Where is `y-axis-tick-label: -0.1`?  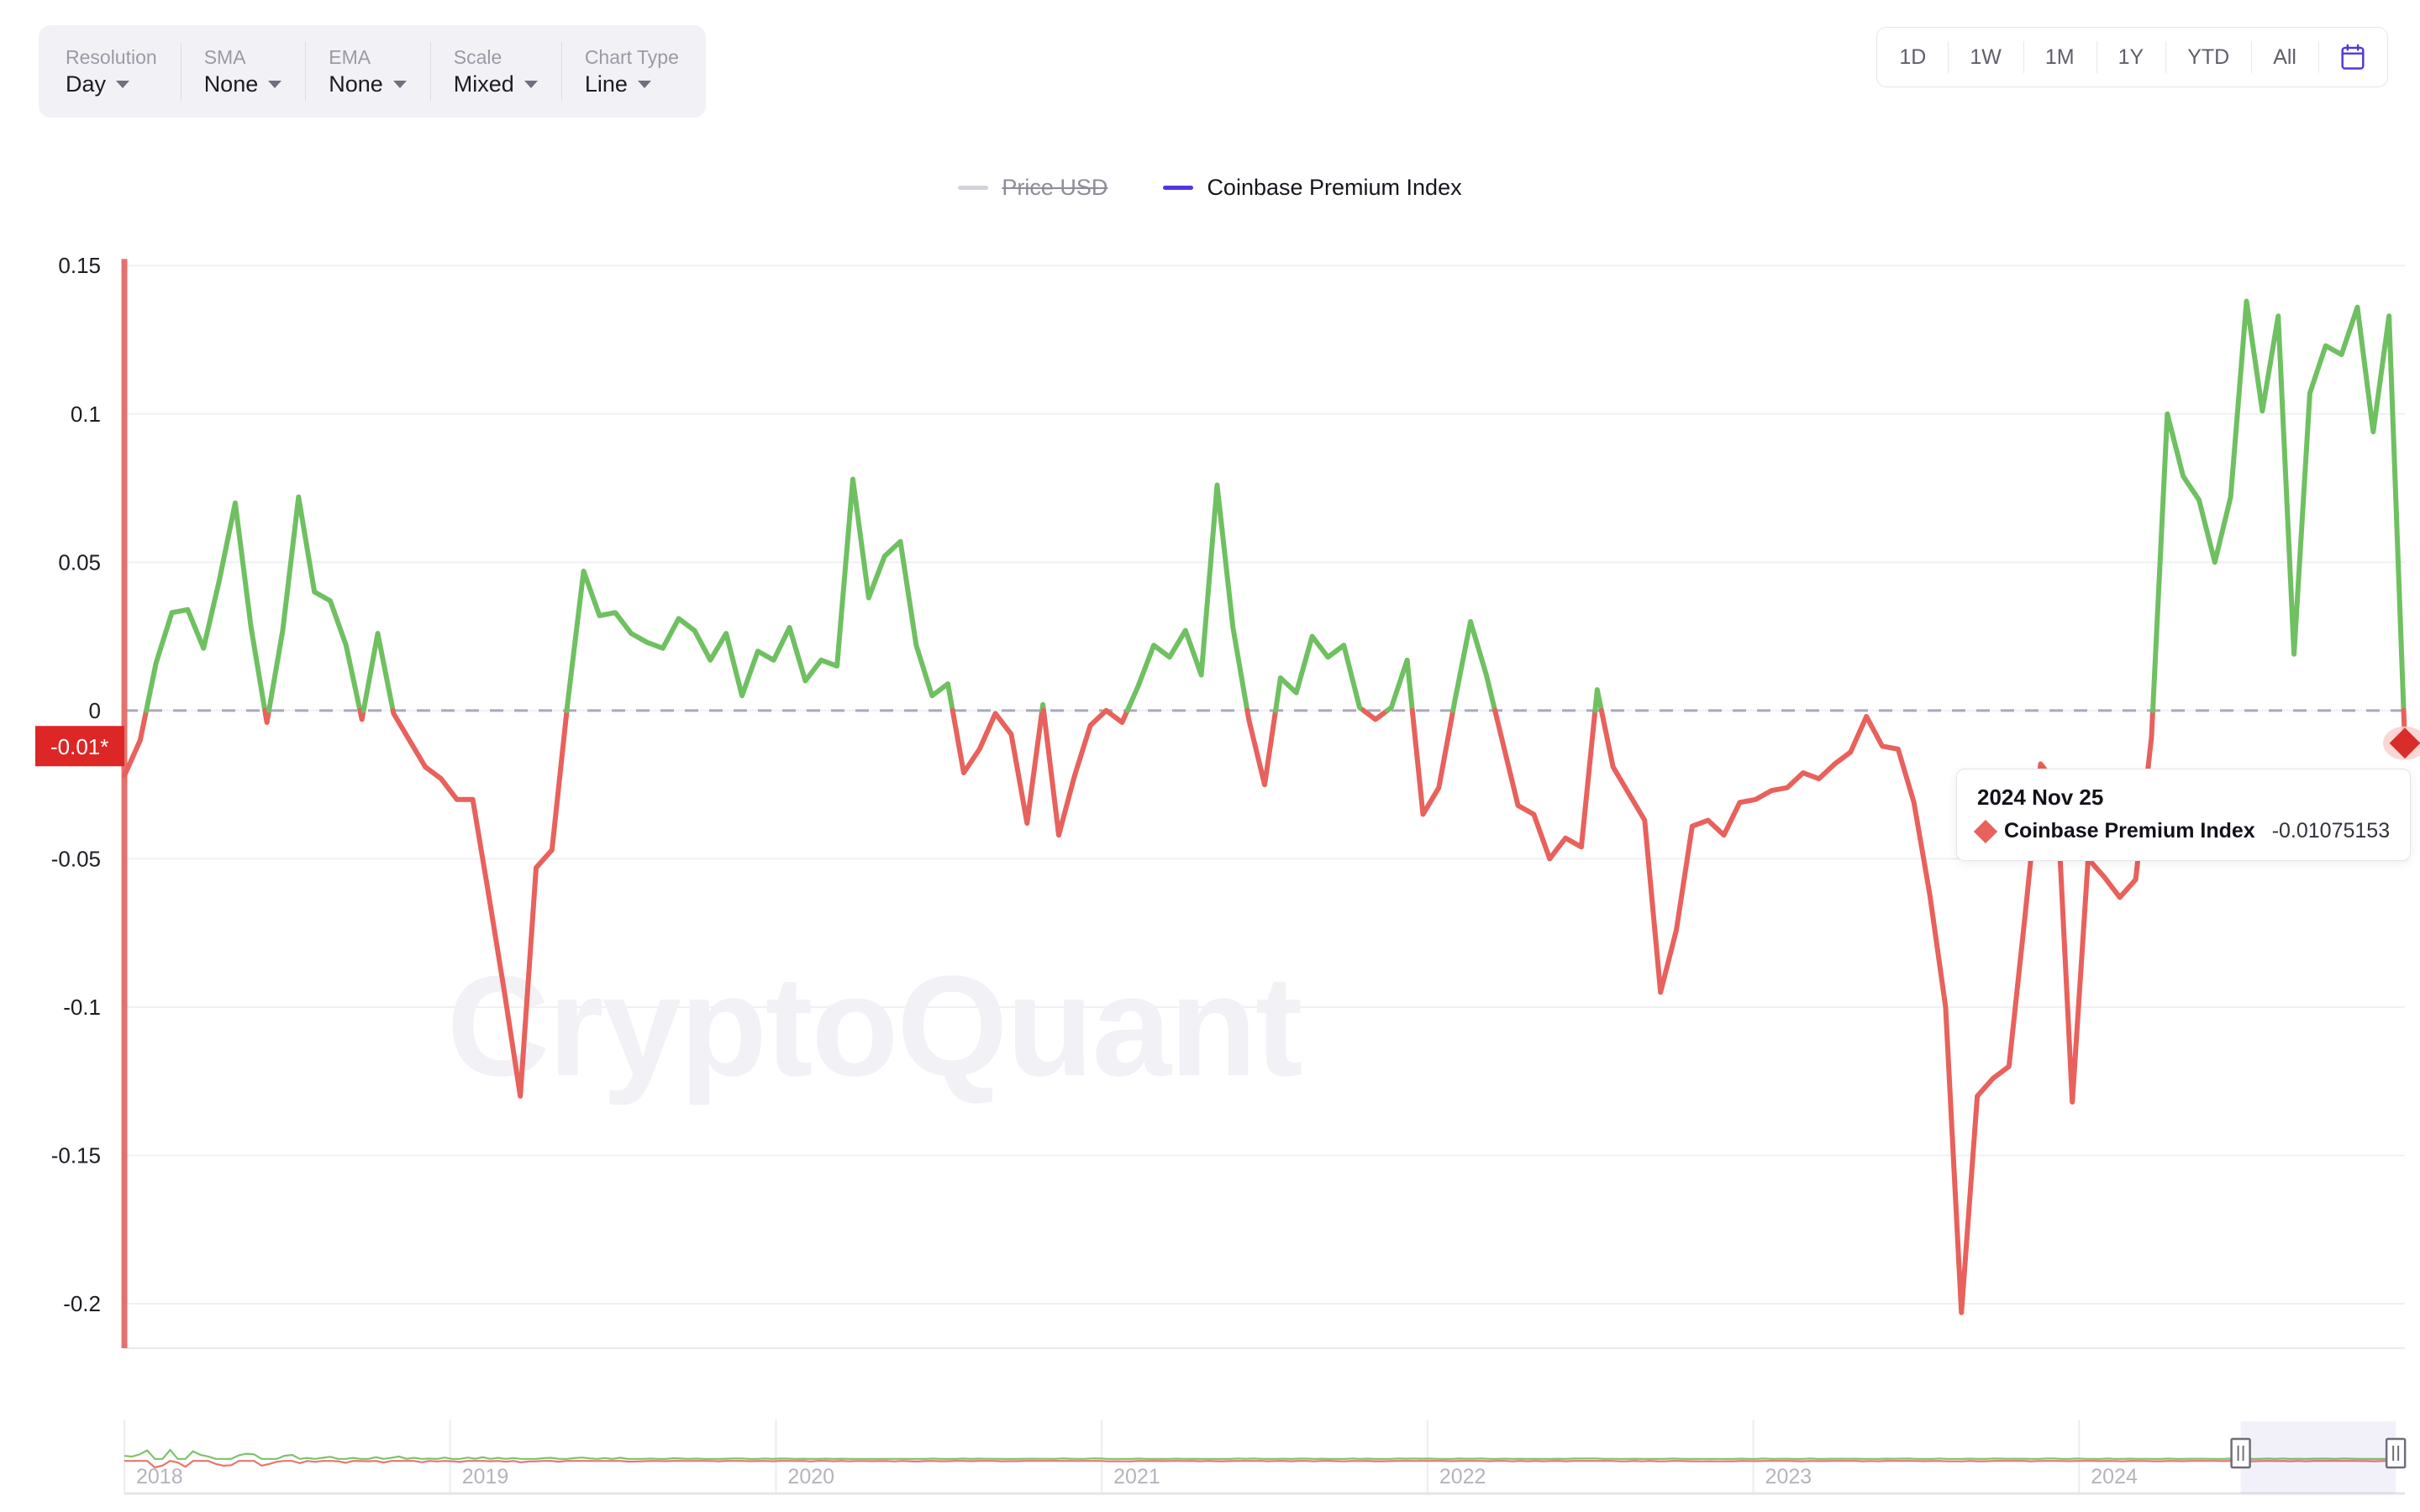
y-axis-tick-label: -0.1 is located at coordinates (82, 1007).